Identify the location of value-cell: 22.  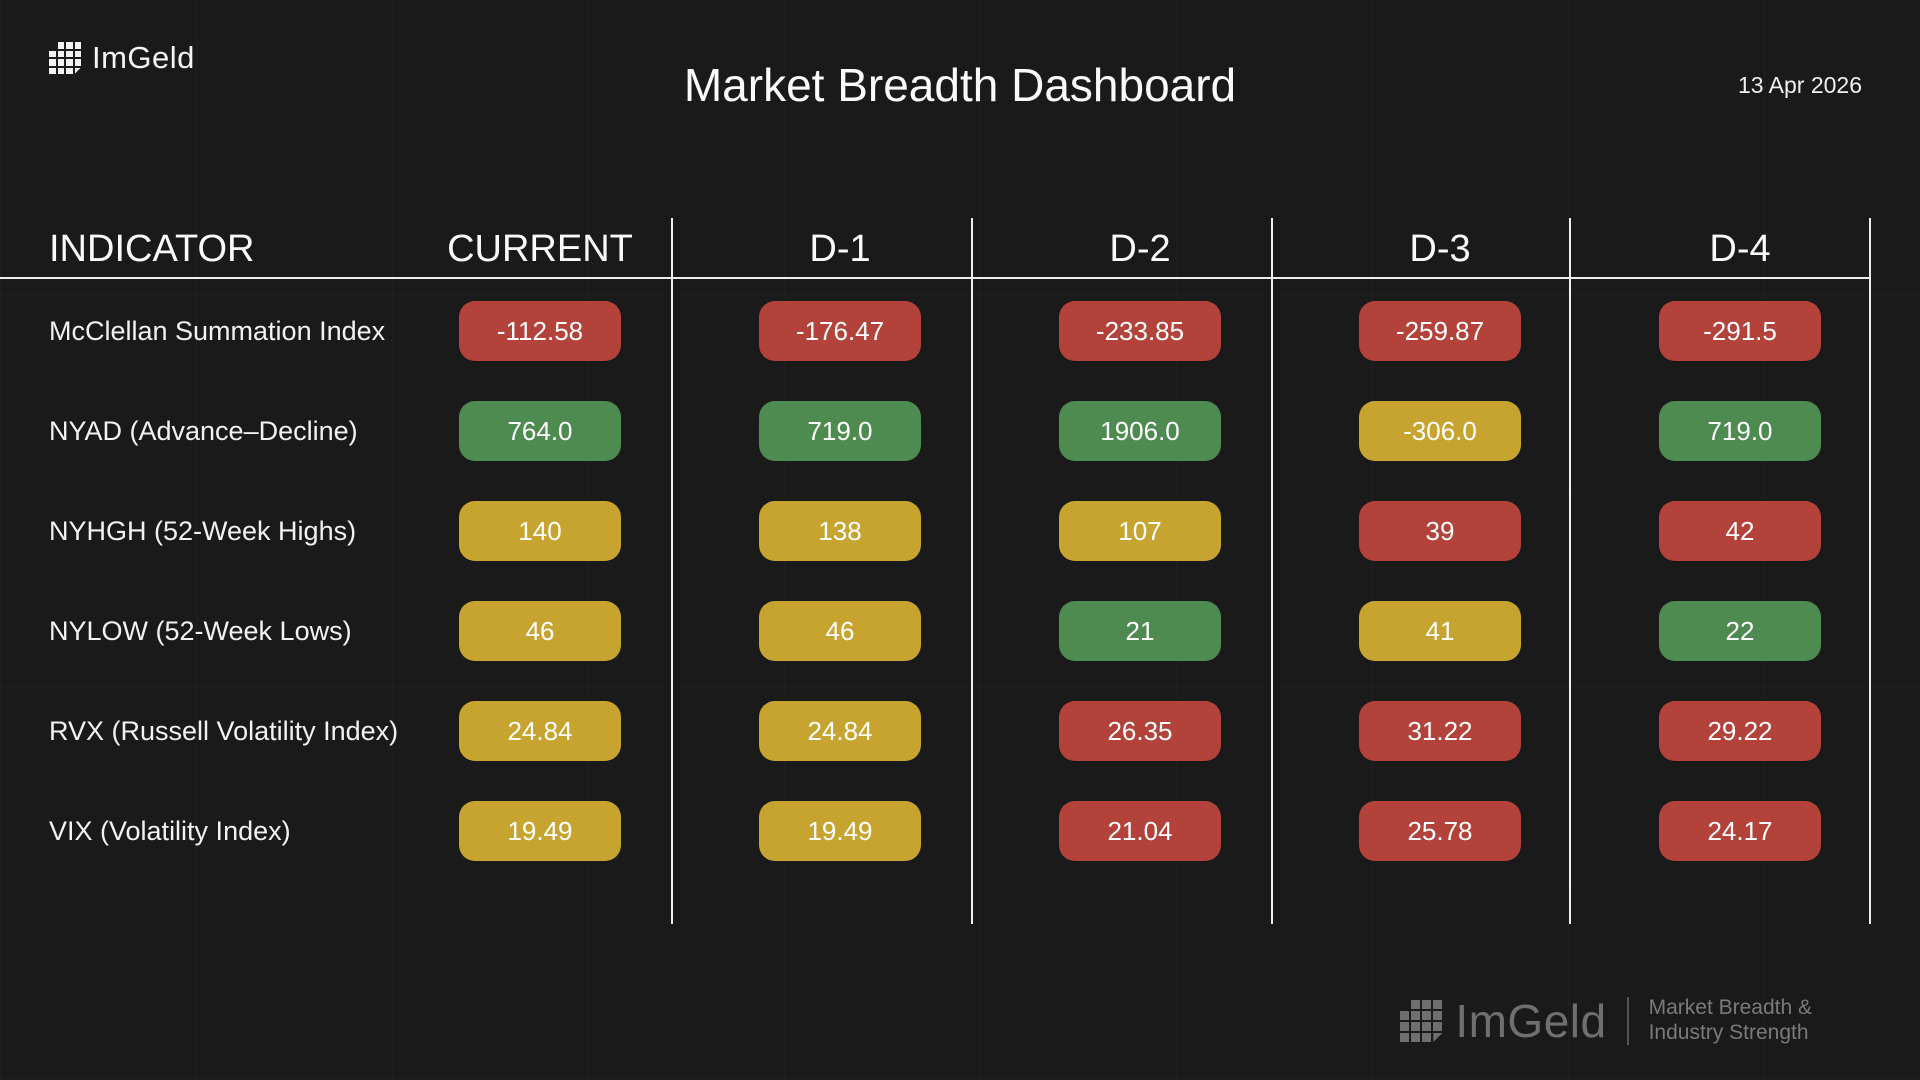
(1740, 631).